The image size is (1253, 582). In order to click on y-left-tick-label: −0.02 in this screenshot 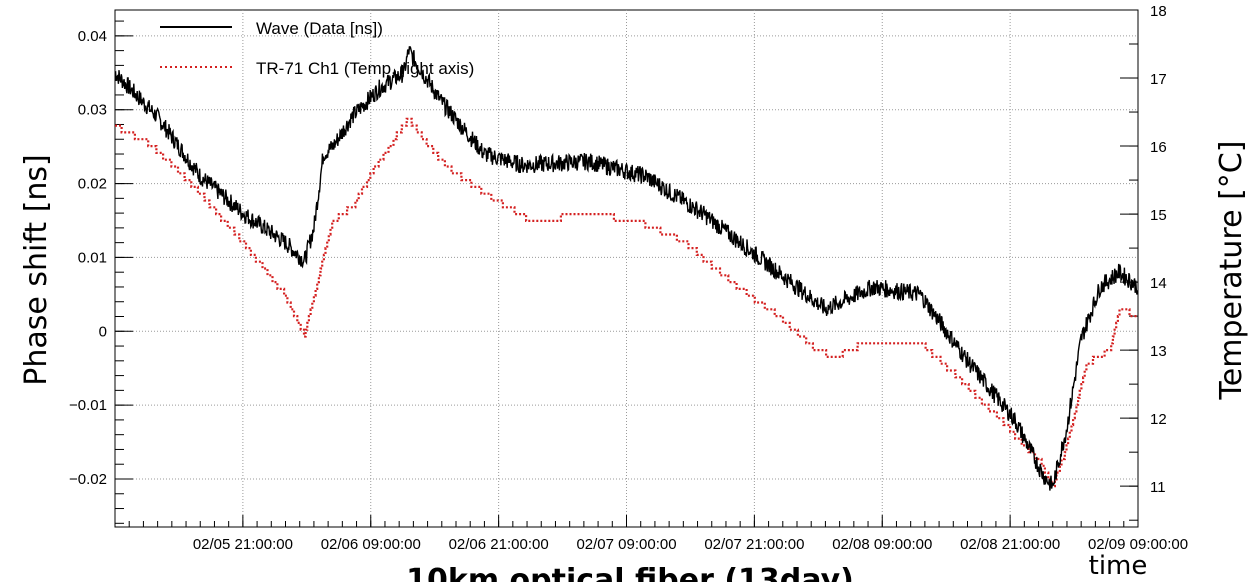, I will do `click(88, 479)`.